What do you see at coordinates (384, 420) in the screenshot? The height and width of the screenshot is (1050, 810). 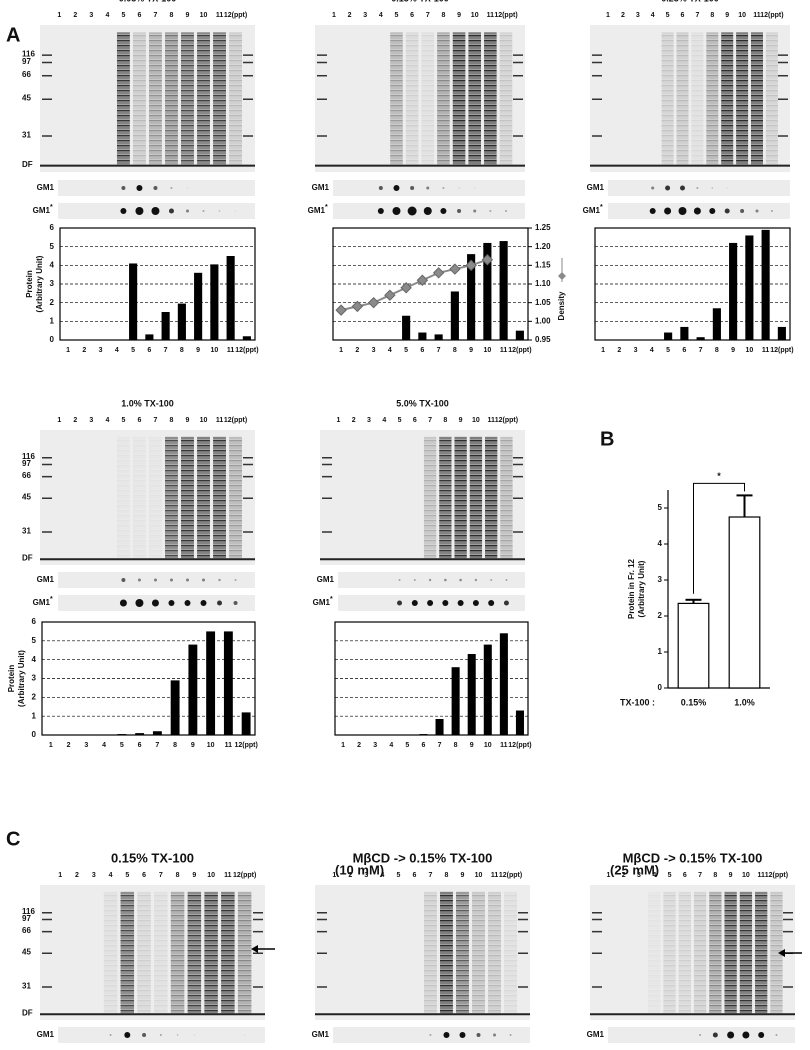 I see `lane-label: 4` at bounding box center [384, 420].